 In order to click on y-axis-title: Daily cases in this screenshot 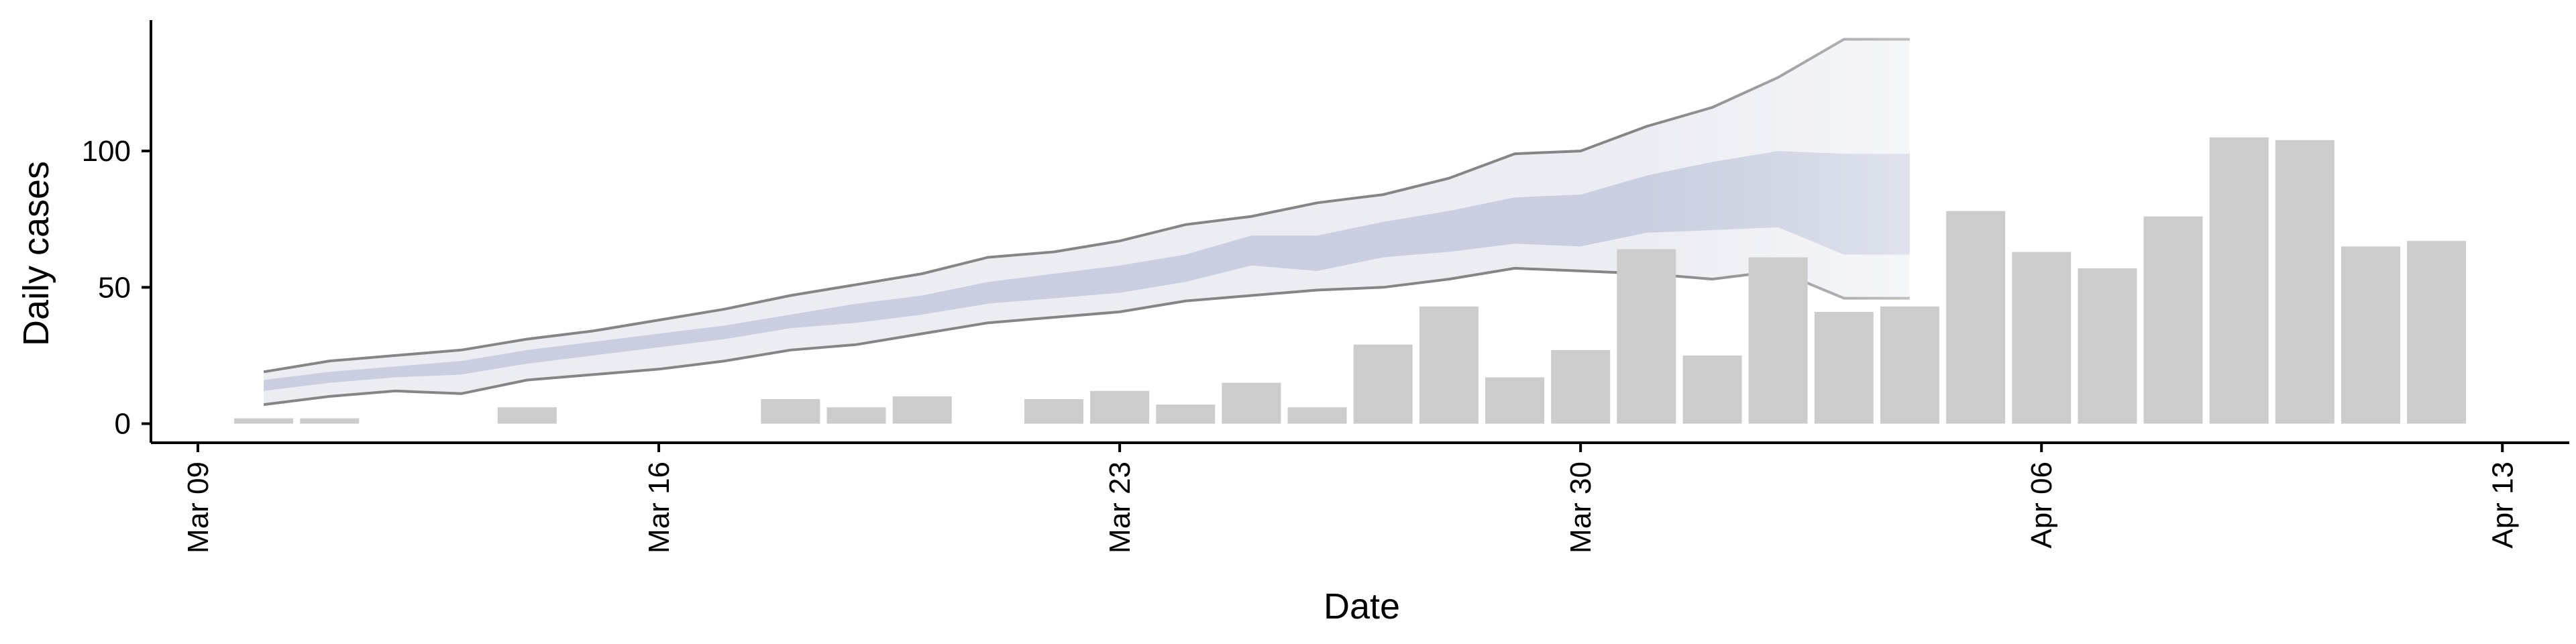, I will do `click(36, 253)`.